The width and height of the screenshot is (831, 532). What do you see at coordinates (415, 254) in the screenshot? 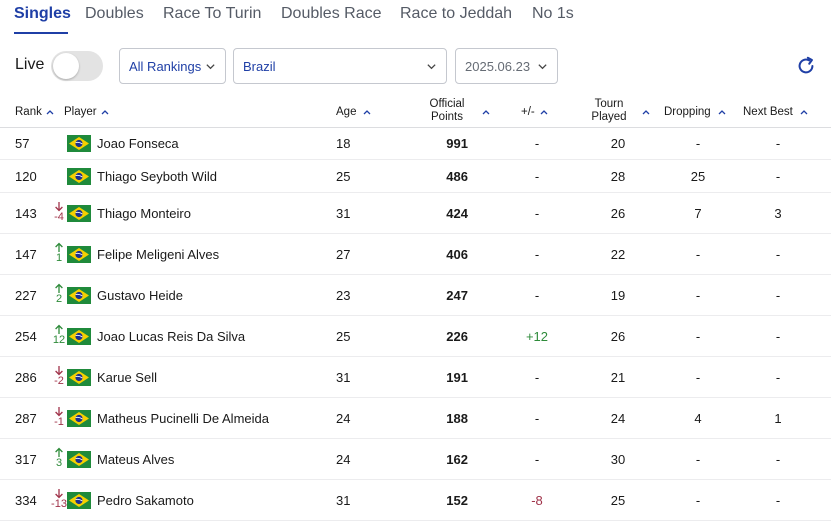
I see `table-row: 147 1 Felipe Meligeni Alves 27 406 - 22 - -` at bounding box center [415, 254].